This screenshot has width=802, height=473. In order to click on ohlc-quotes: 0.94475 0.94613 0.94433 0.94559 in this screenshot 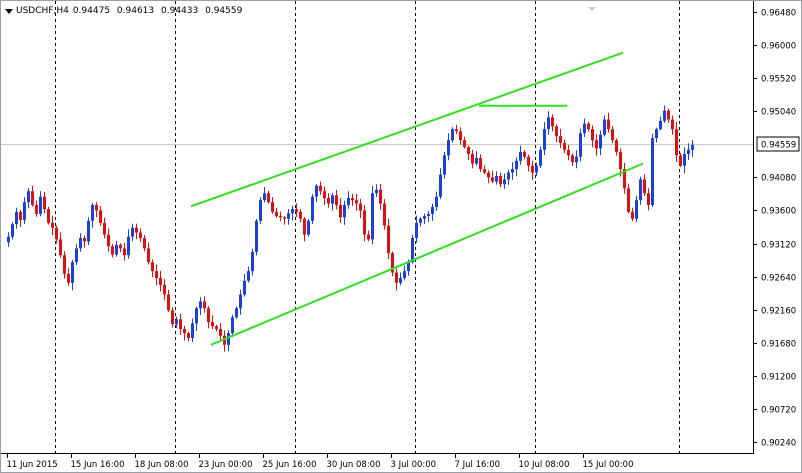, I will do `click(160, 11)`.